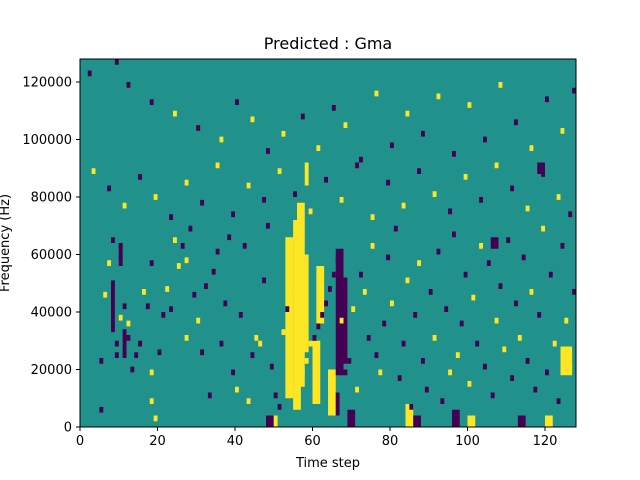 The height and width of the screenshot is (480, 640). What do you see at coordinates (390, 441) in the screenshot?
I see `x-tick-label: 80` at bounding box center [390, 441].